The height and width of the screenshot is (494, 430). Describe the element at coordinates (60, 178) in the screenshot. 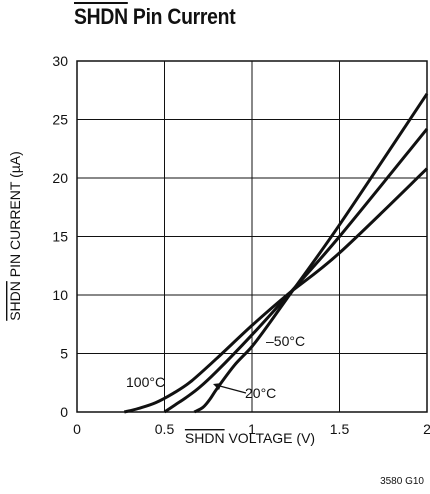

I see `y-tick-label: 20` at that location.